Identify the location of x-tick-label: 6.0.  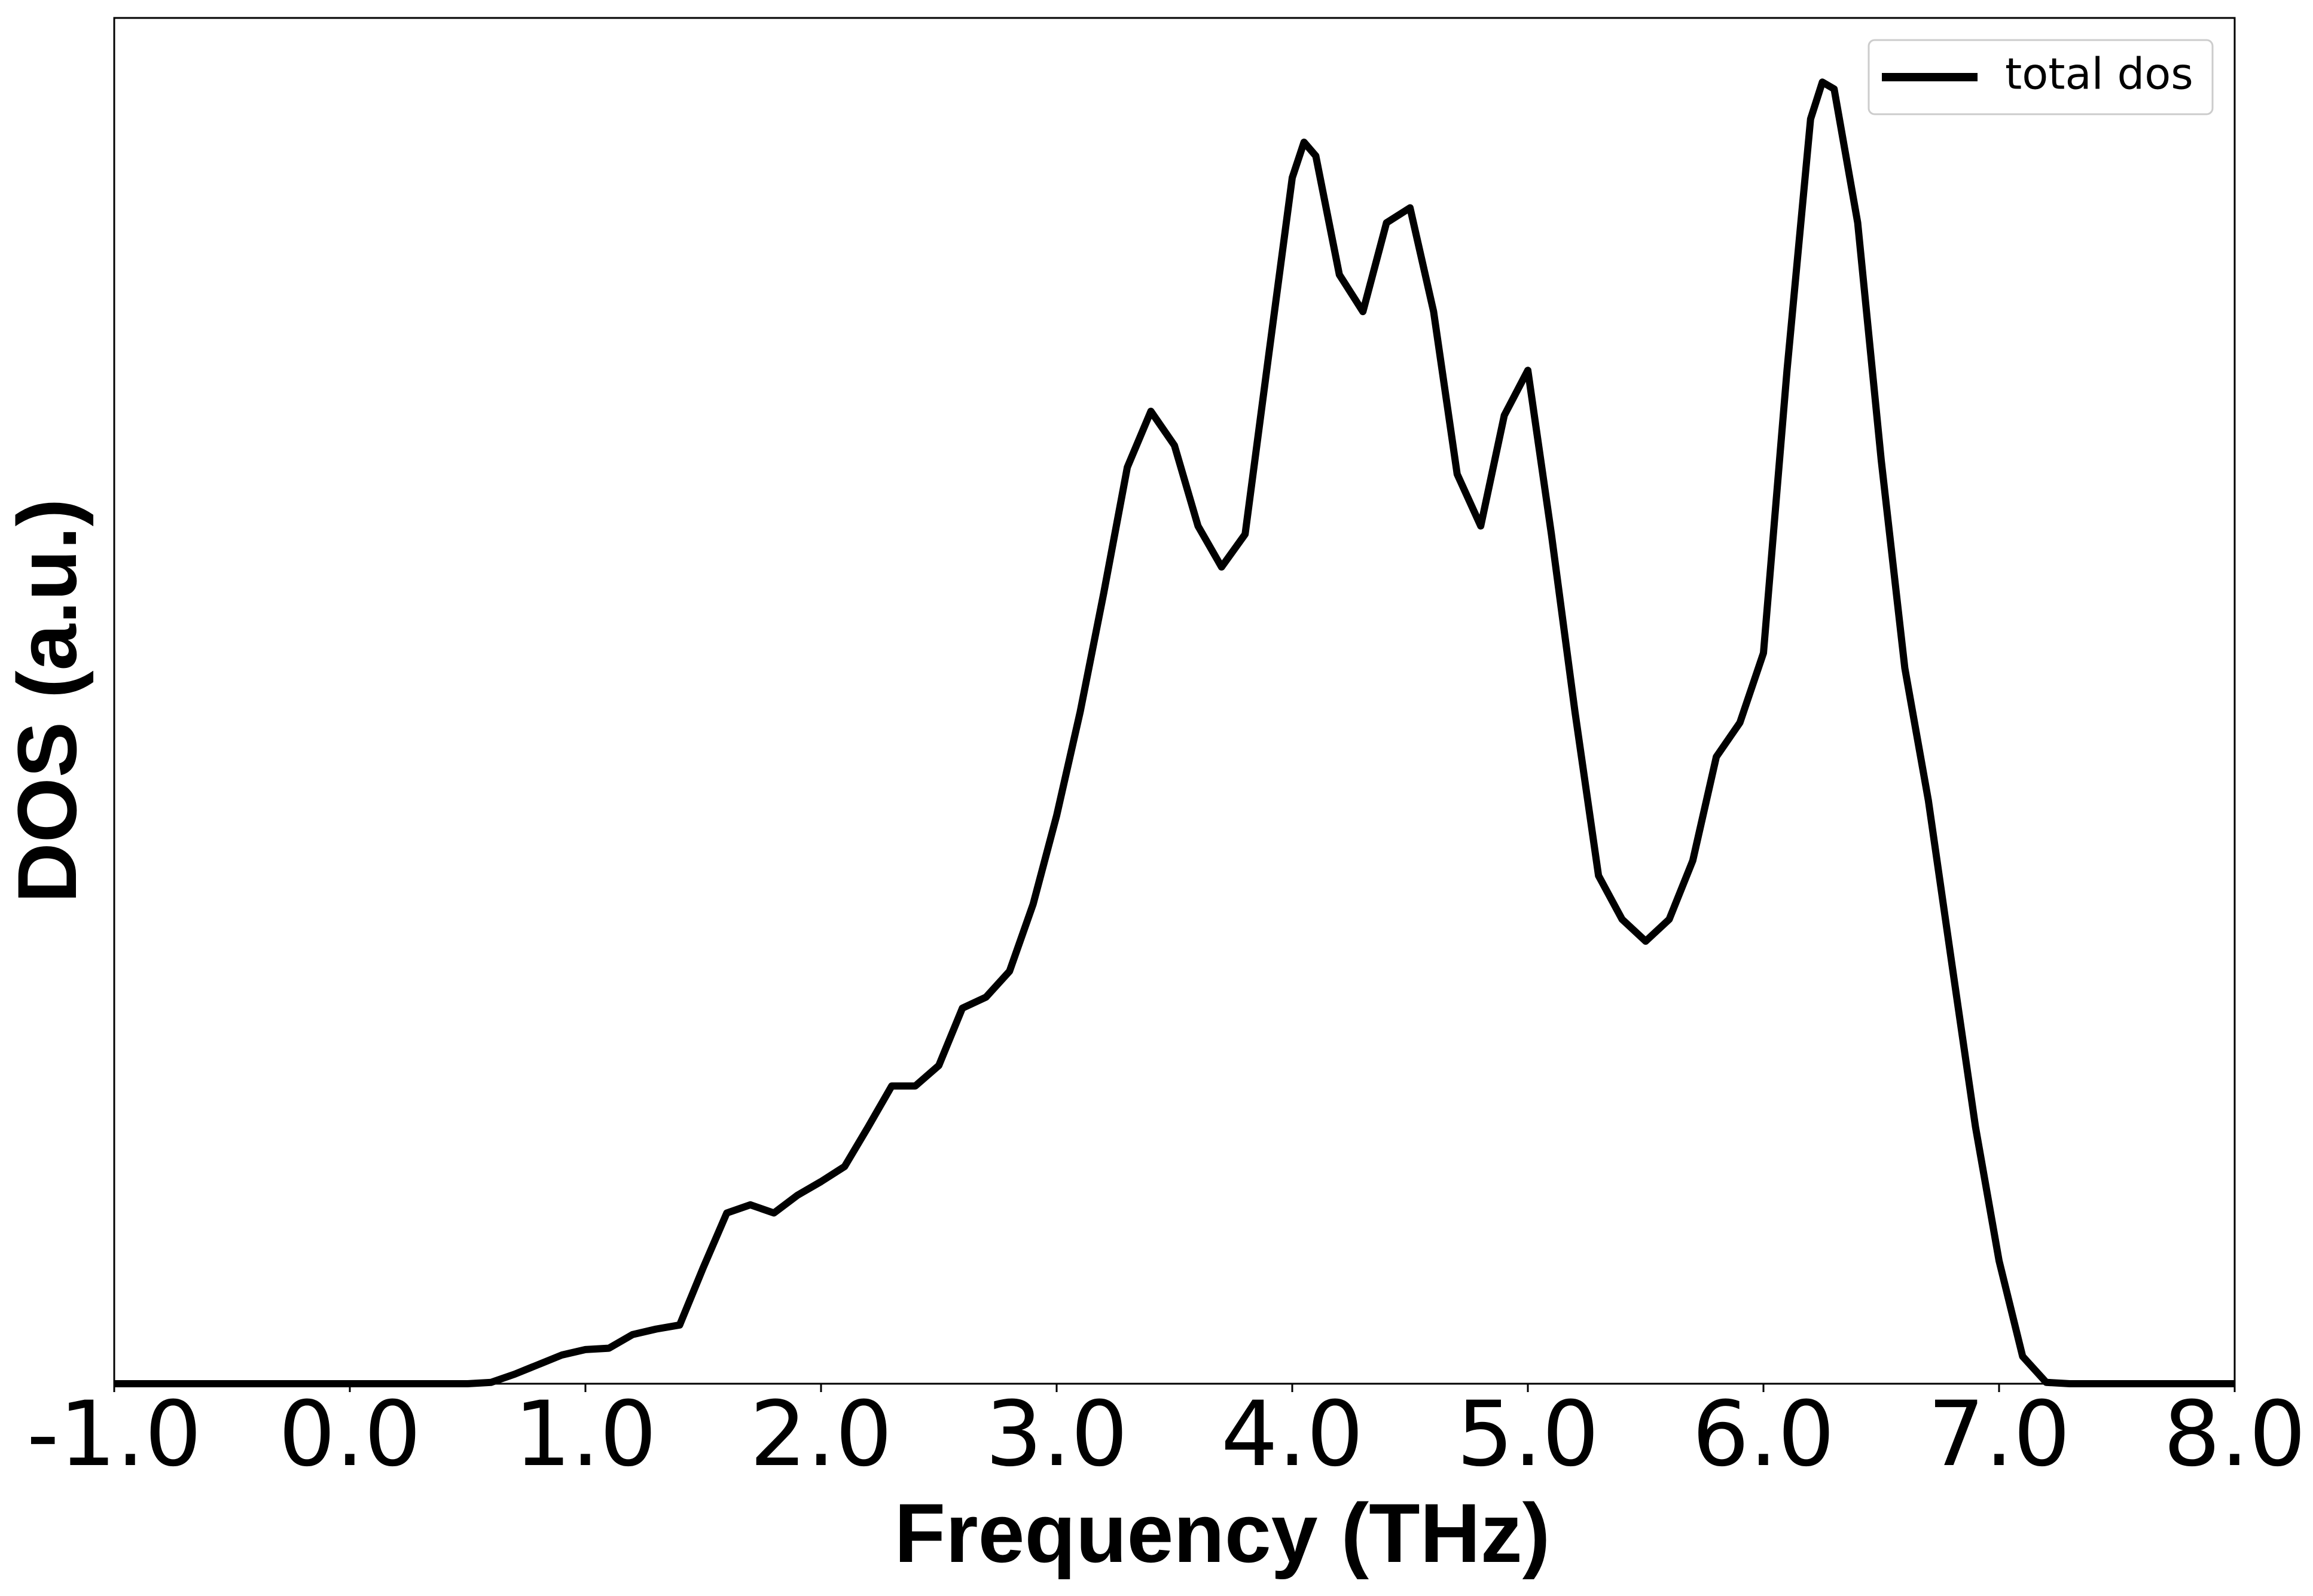
(1764, 1435).